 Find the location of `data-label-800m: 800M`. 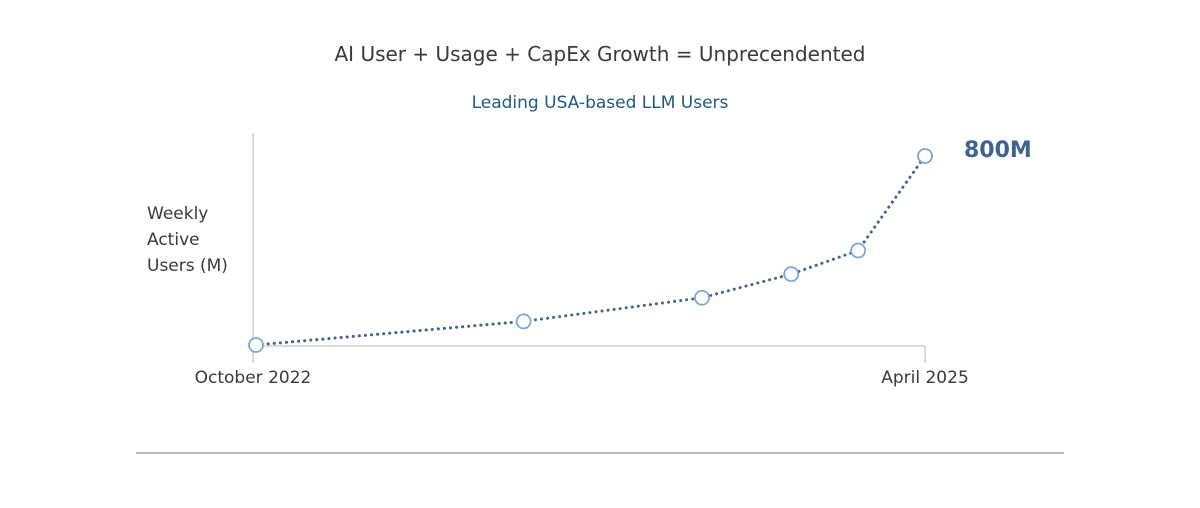

data-label-800m: 800M is located at coordinates (998, 150).